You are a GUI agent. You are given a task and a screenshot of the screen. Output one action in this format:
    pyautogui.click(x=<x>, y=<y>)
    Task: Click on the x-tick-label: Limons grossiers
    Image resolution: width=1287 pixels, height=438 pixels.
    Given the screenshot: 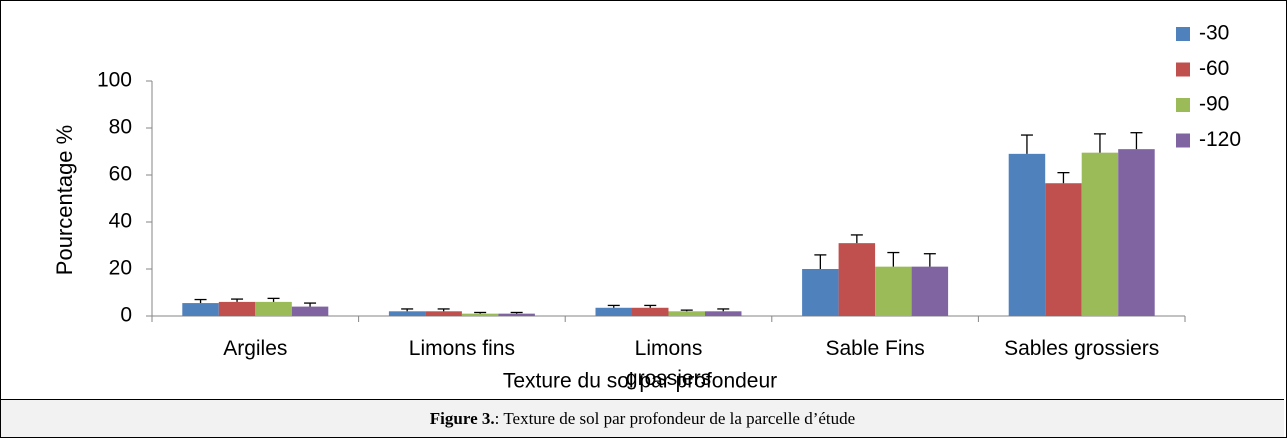 What is the action you would take?
    pyautogui.click(x=668, y=363)
    